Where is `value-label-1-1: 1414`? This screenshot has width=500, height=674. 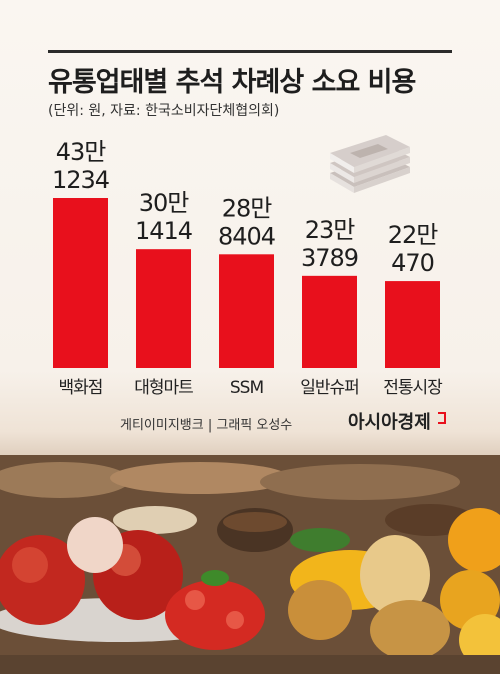 value-label-1-1: 1414 is located at coordinates (163, 231).